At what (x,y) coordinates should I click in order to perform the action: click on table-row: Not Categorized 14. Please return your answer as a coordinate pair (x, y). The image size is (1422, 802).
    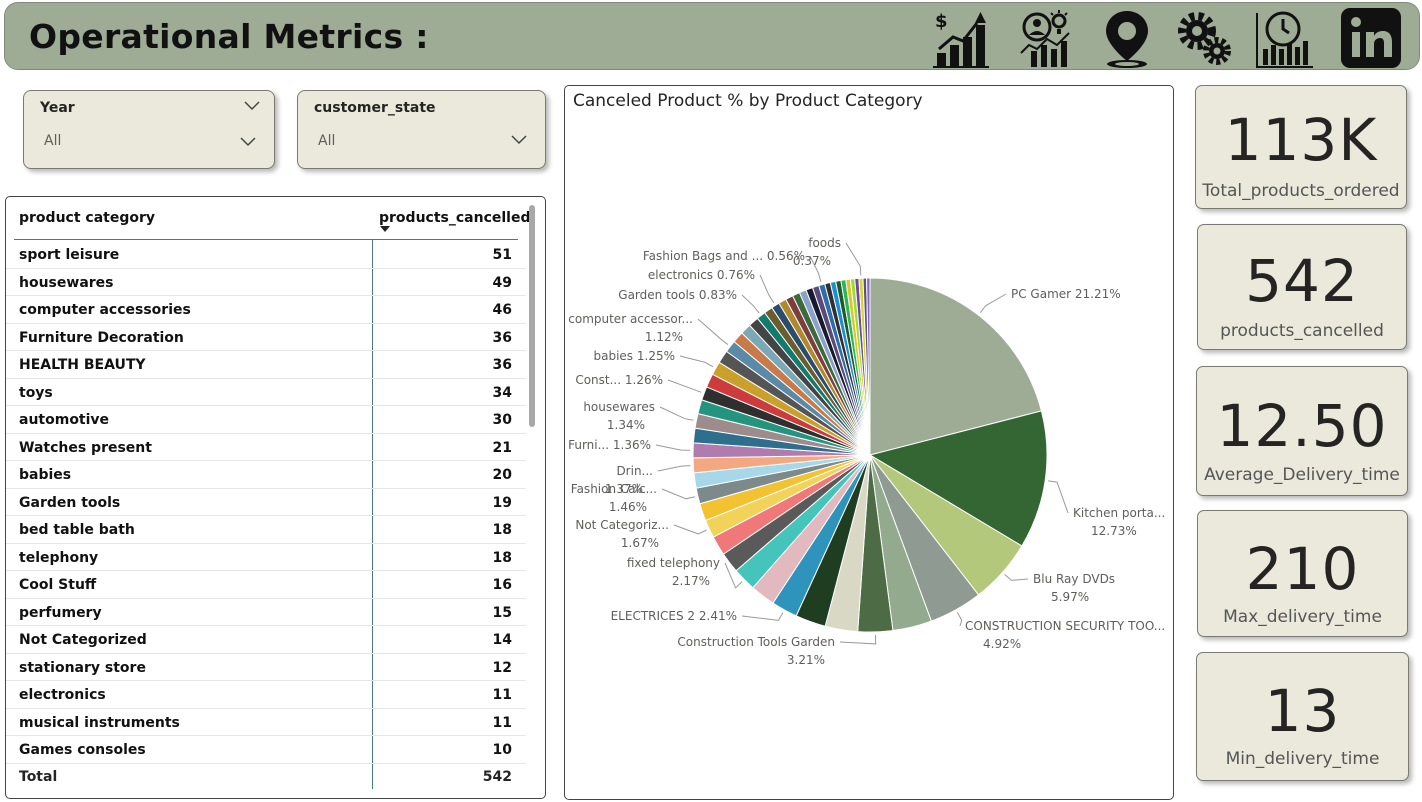
    Looking at the image, I should click on (266, 640).